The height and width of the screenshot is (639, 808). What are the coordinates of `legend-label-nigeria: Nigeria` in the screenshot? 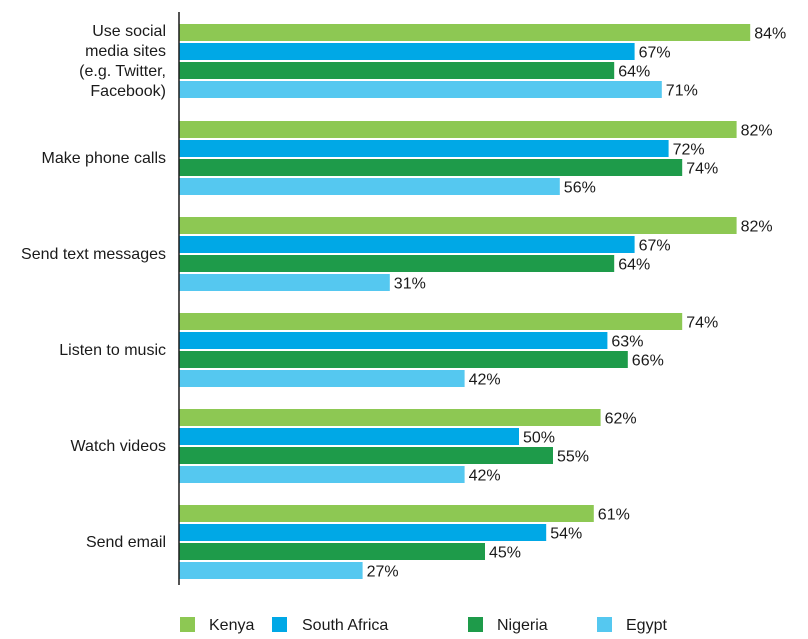 It's located at (522, 625).